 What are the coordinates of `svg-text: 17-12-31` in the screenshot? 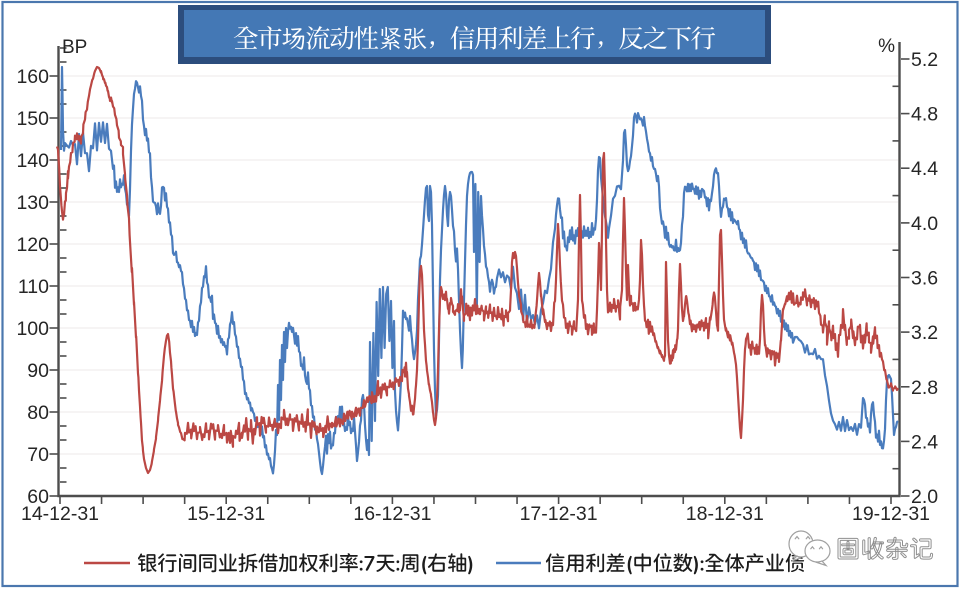 It's located at (559, 514).